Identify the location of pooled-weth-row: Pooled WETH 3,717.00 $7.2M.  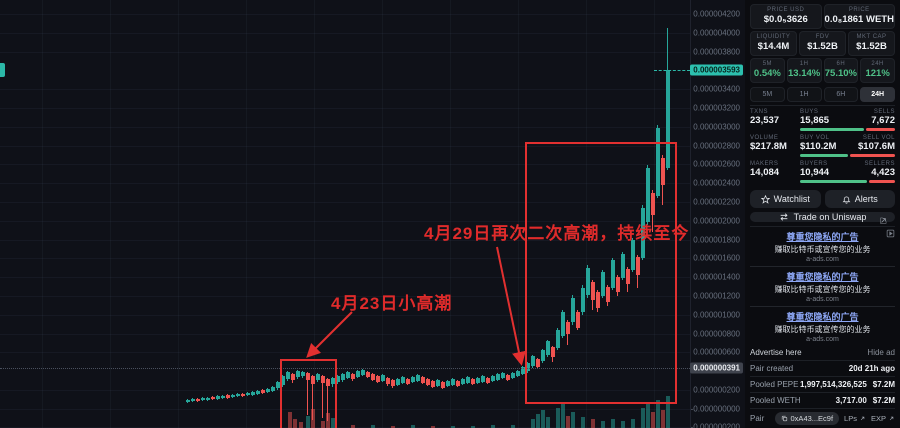
(822, 400).